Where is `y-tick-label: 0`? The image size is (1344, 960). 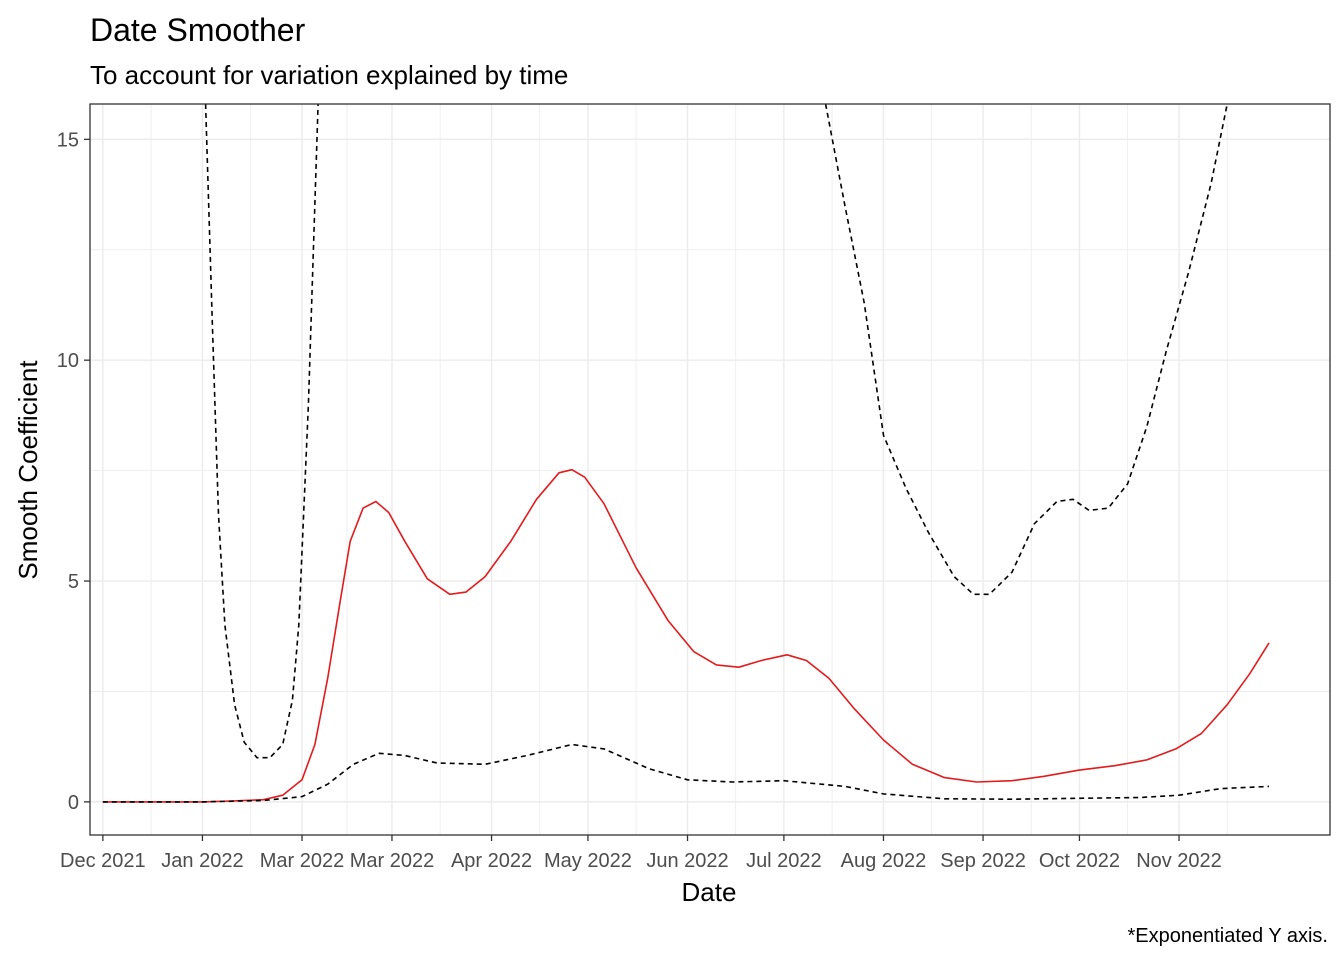 y-tick-label: 0 is located at coordinates (73, 803).